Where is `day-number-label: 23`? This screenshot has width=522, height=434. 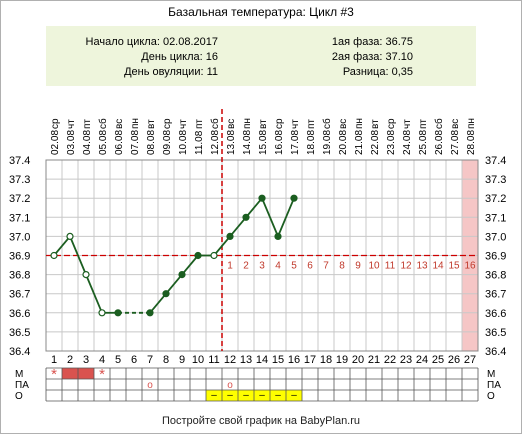
day-number-label: 23 is located at coordinates (406, 360).